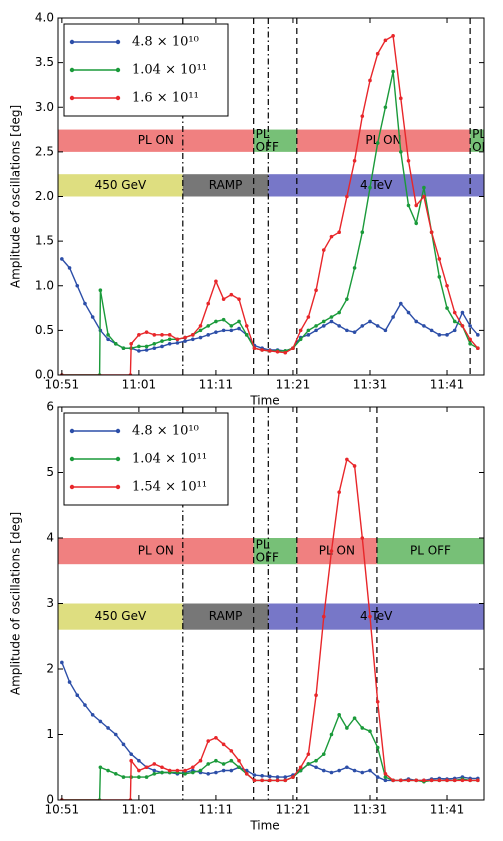  Describe the element at coordinates (62, 385) in the screenshot. I see `x-tick-label: 10:51` at that location.